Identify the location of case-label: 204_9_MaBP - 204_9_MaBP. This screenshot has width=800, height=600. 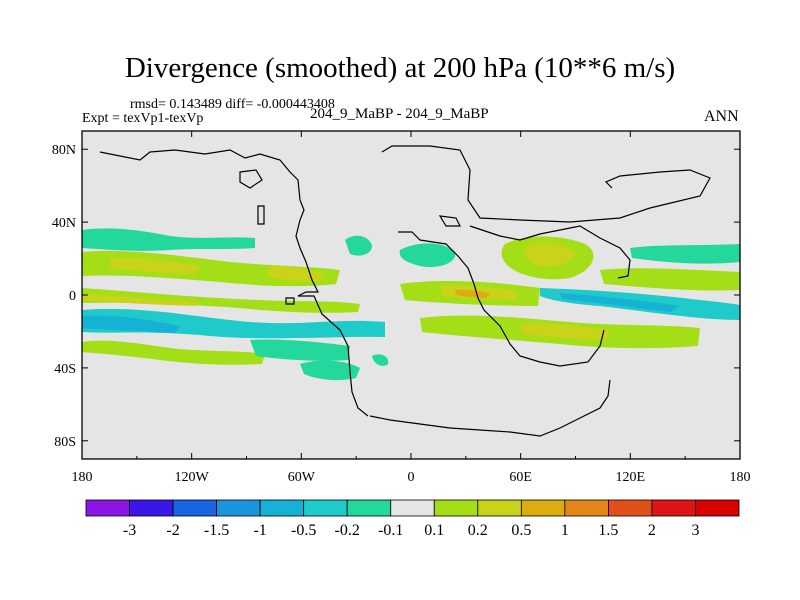
(399, 114).